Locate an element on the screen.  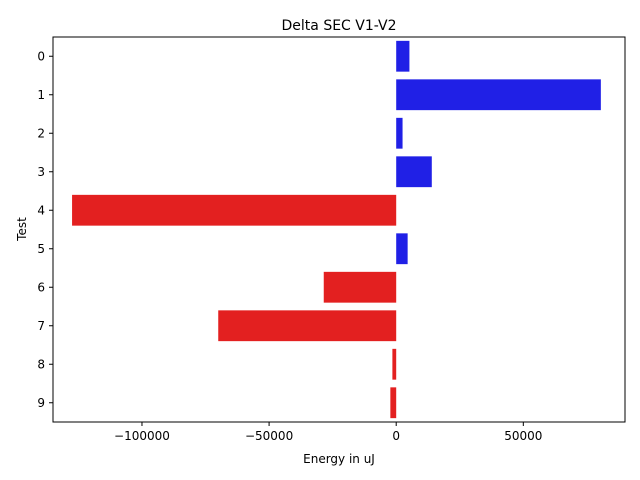
y-tick-label: 6 is located at coordinates (41, 287).